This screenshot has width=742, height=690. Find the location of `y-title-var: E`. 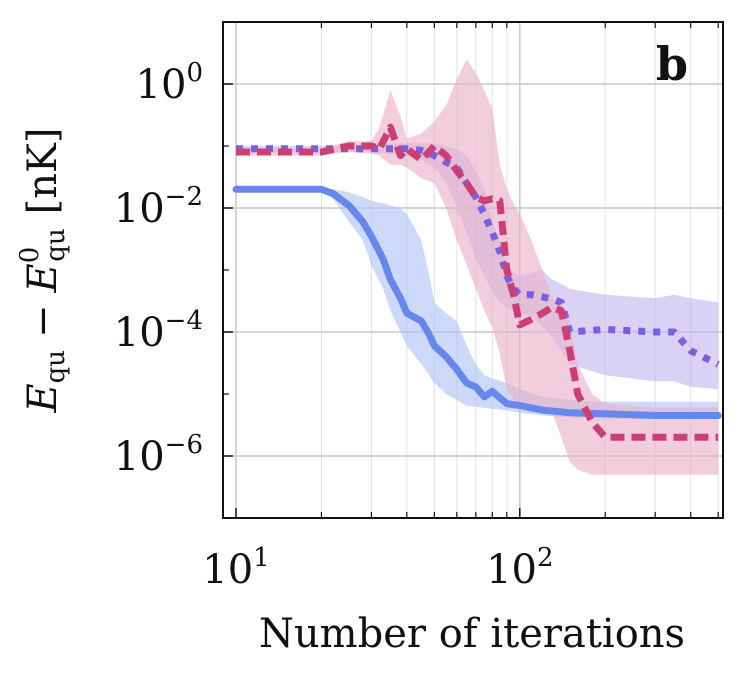

y-title-var: E is located at coordinates (43, 398).